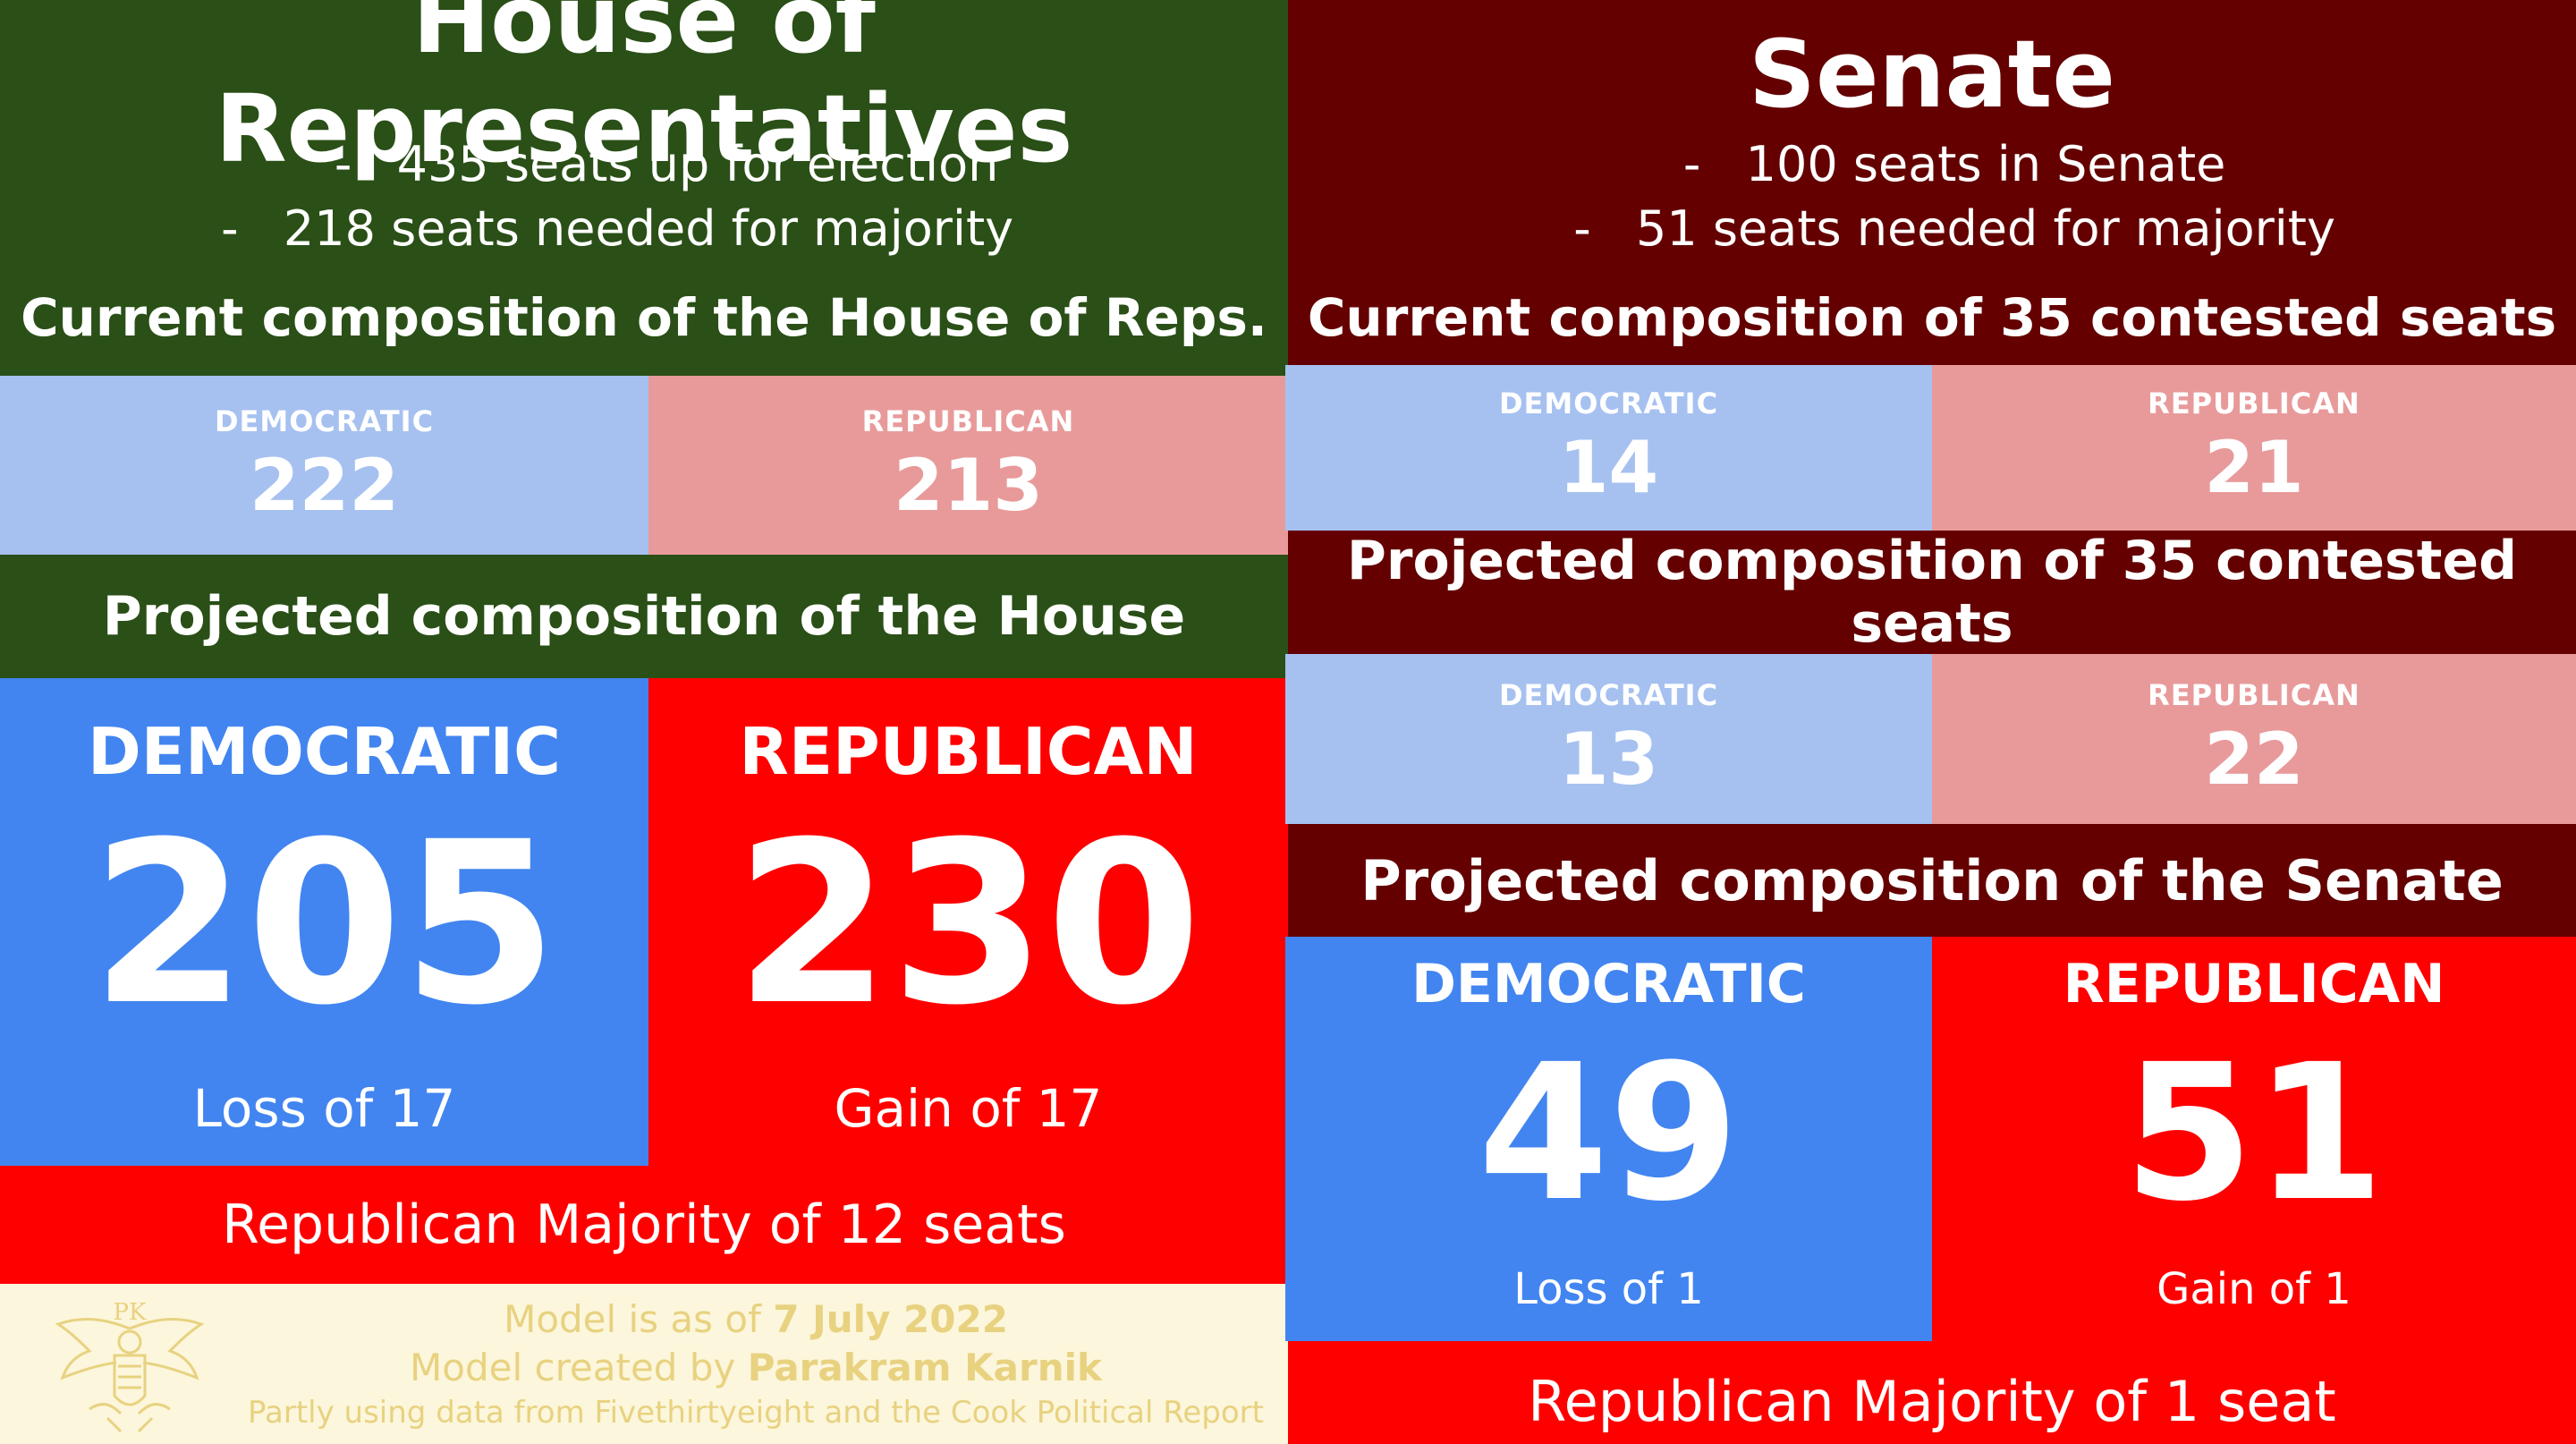  What do you see at coordinates (2254, 1133) in the screenshot?
I see `seat-count: 51` at bounding box center [2254, 1133].